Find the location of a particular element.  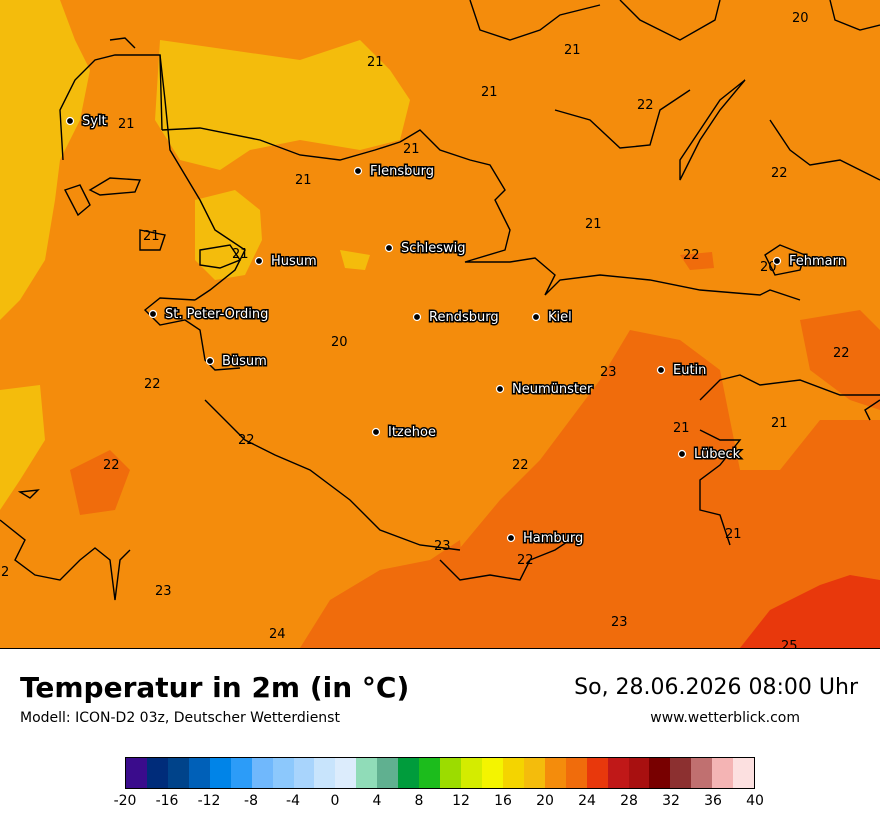

legend-tick-label: 28 is located at coordinates (629, 801).